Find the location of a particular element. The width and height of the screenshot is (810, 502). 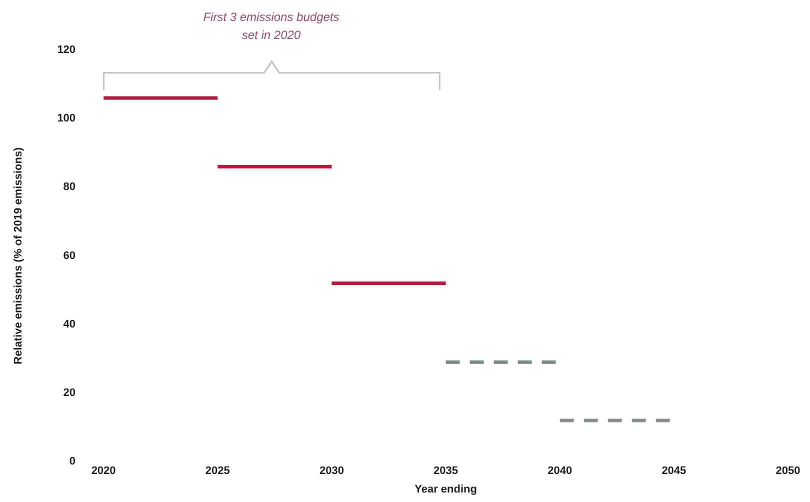

x-tick-label: 2050 is located at coordinates (788, 471).